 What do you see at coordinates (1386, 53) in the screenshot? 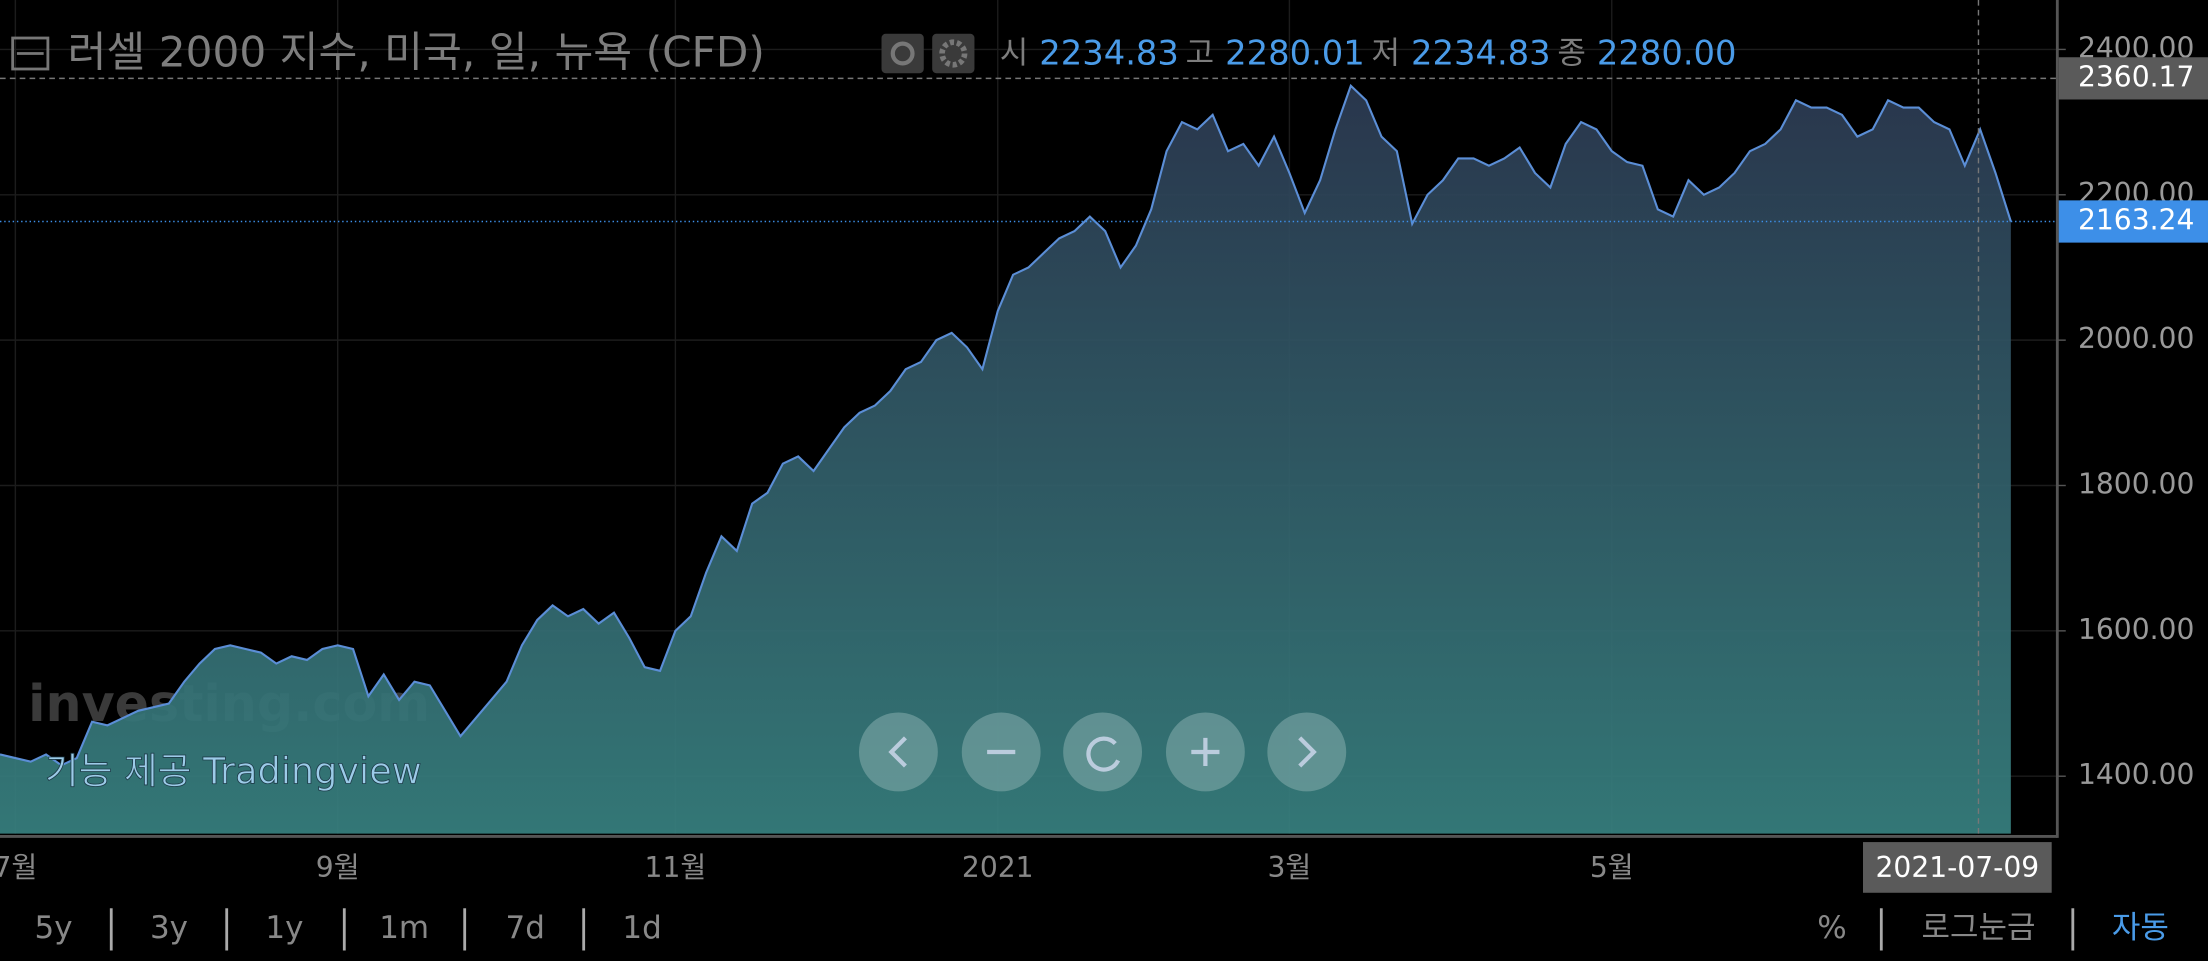
I see `ohlc-name: 저` at bounding box center [1386, 53].